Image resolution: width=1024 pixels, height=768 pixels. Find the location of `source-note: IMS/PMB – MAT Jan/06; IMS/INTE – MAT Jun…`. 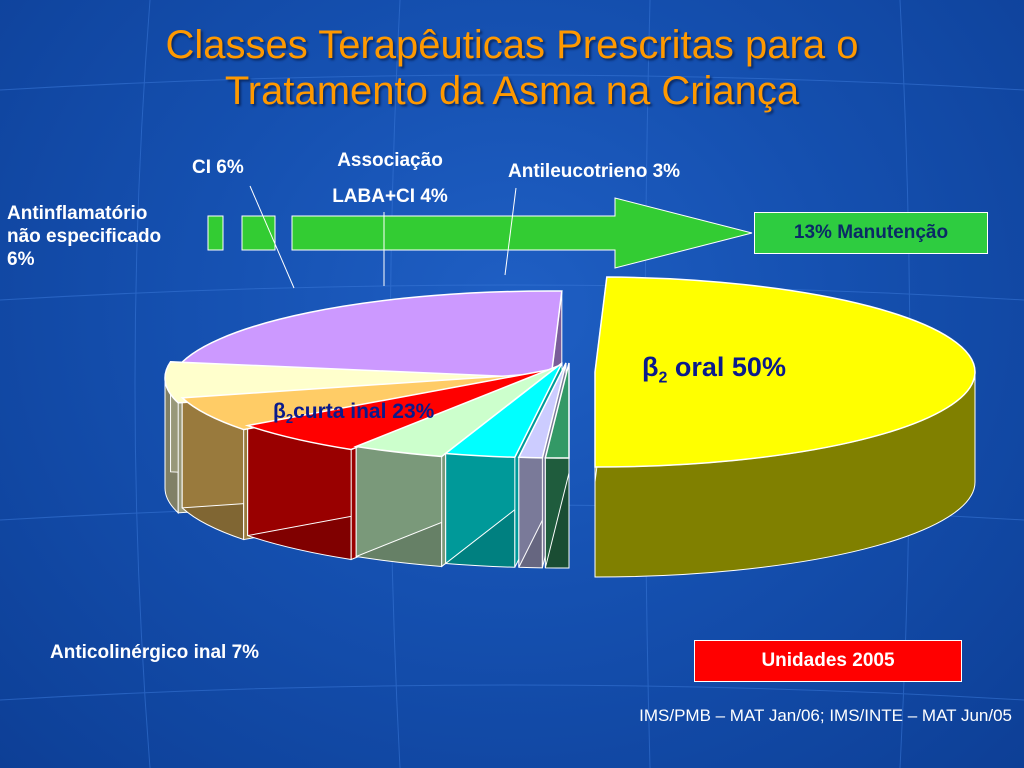

source-note: IMS/PMB – MAT Jan/06; IMS/INTE – MAT Jun… is located at coordinates (825, 715).